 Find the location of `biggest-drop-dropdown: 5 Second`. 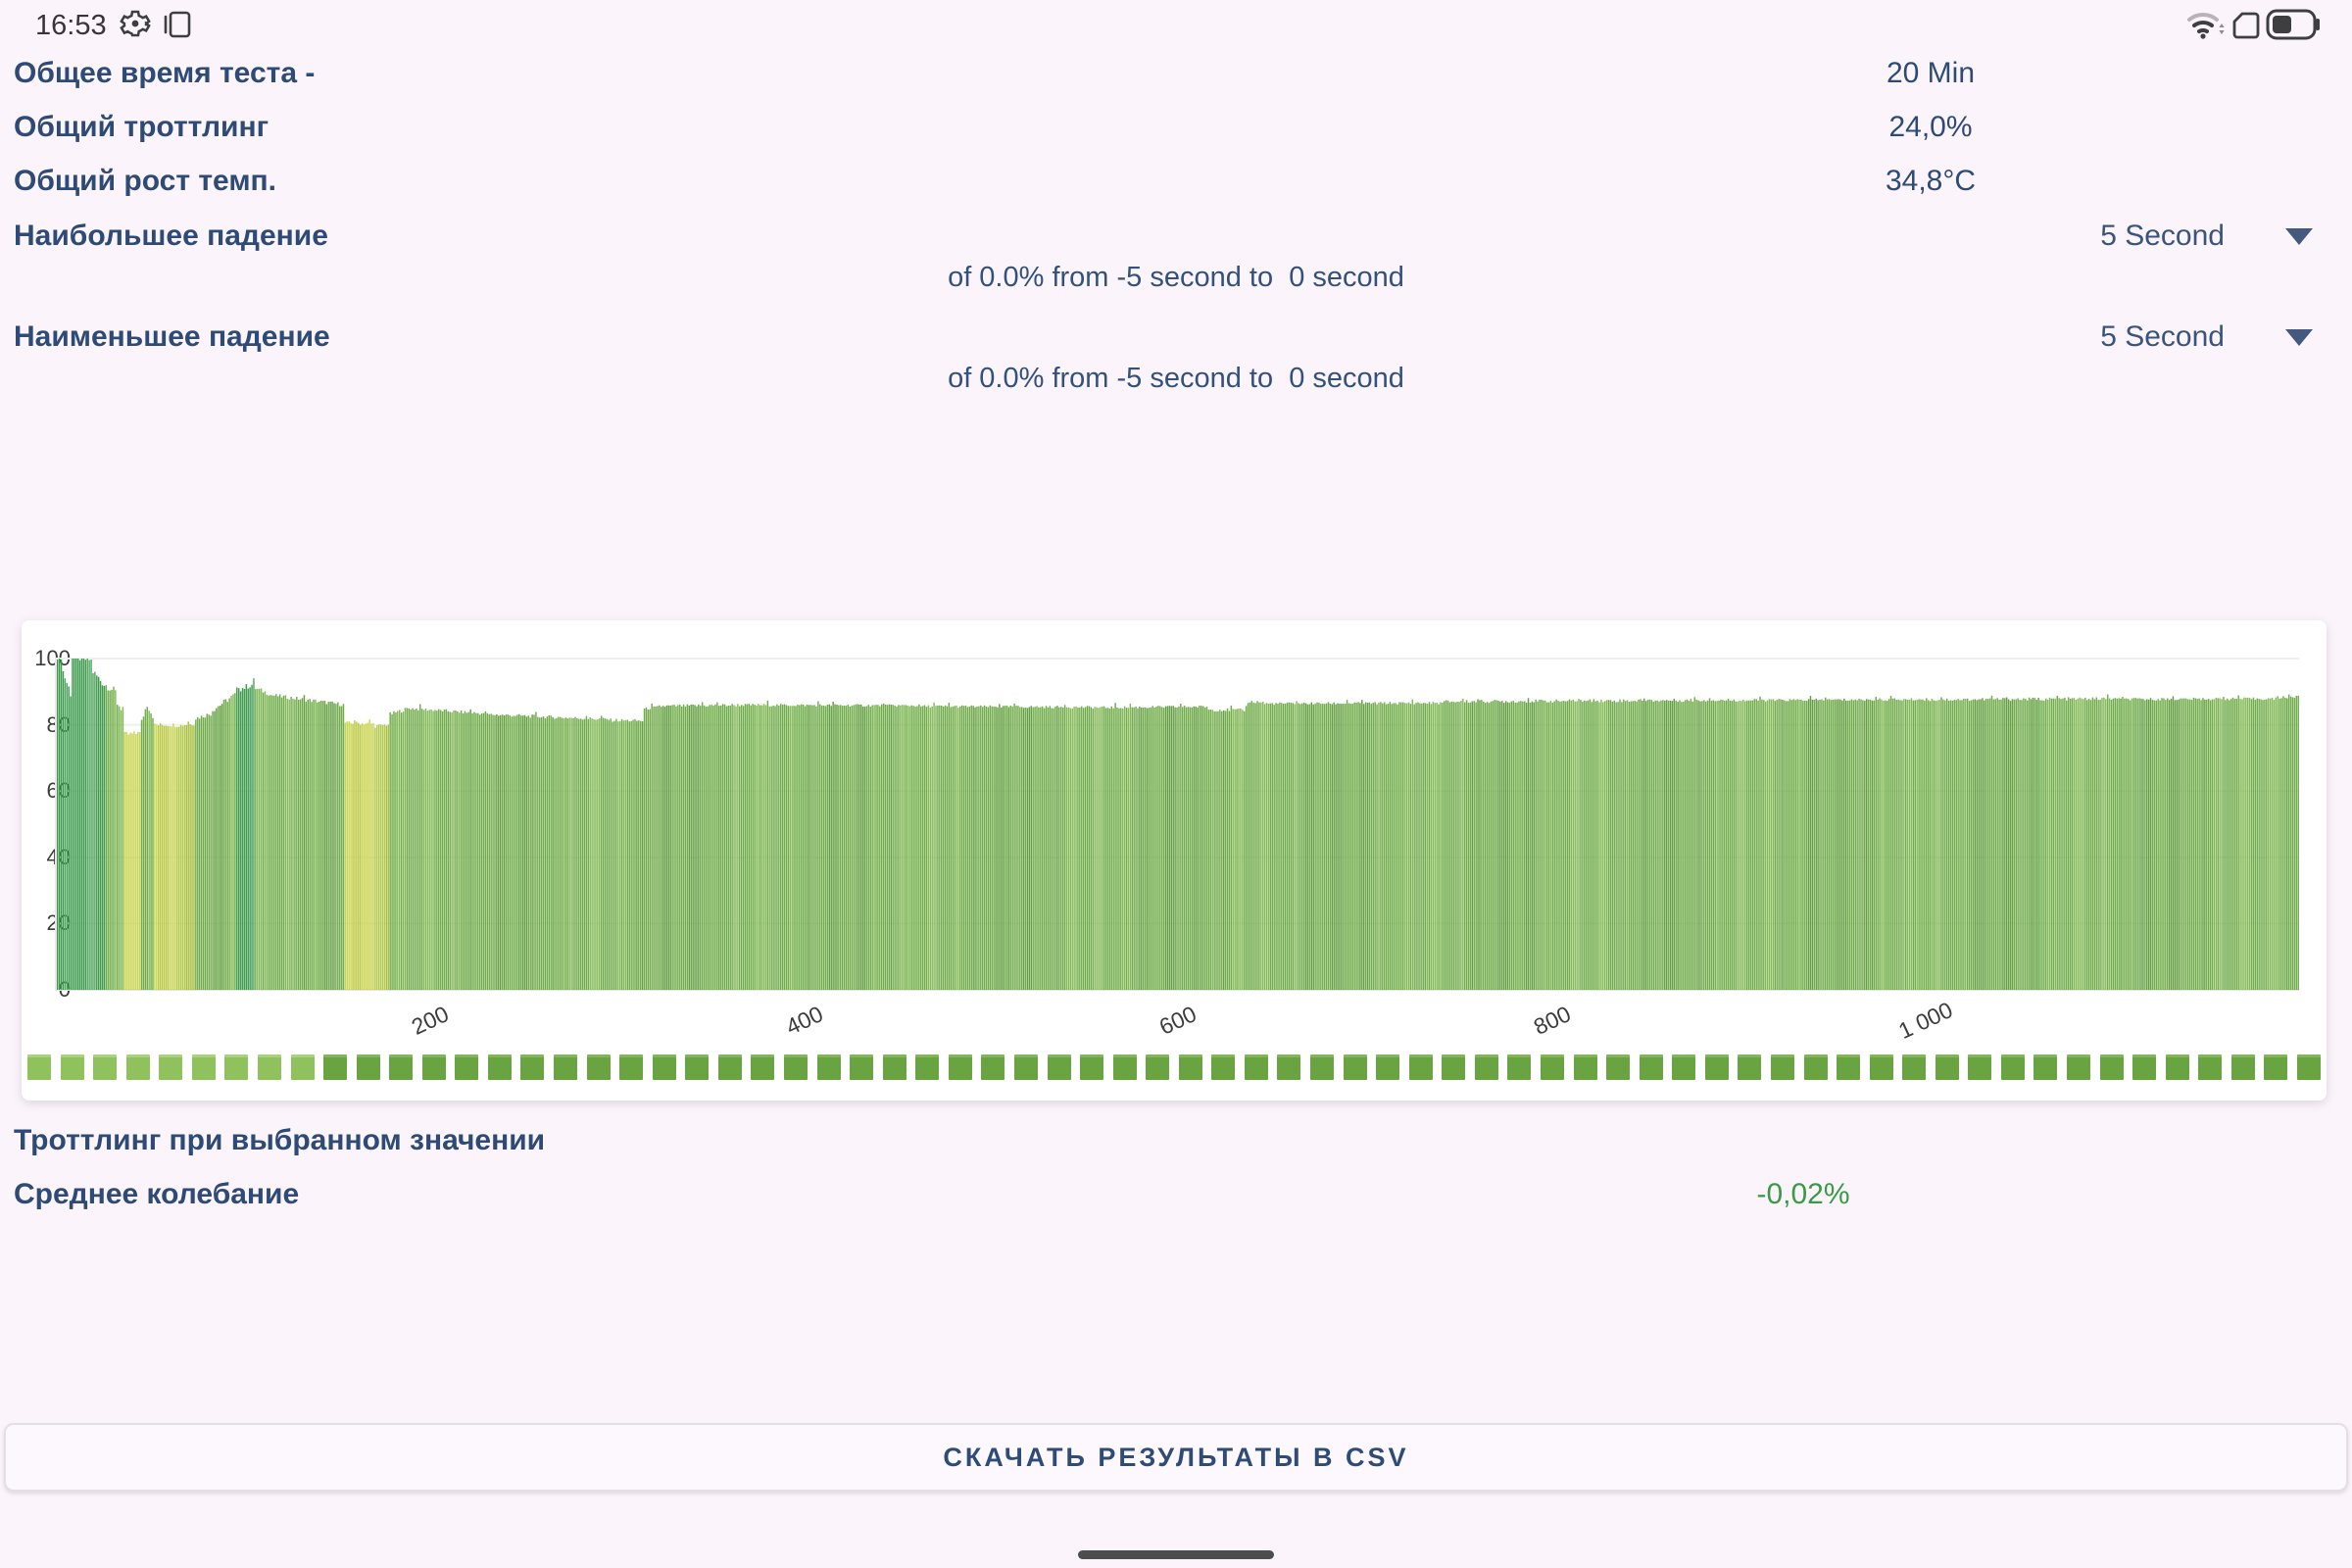

biggest-drop-dropdown: 5 Second is located at coordinates (2206, 236).